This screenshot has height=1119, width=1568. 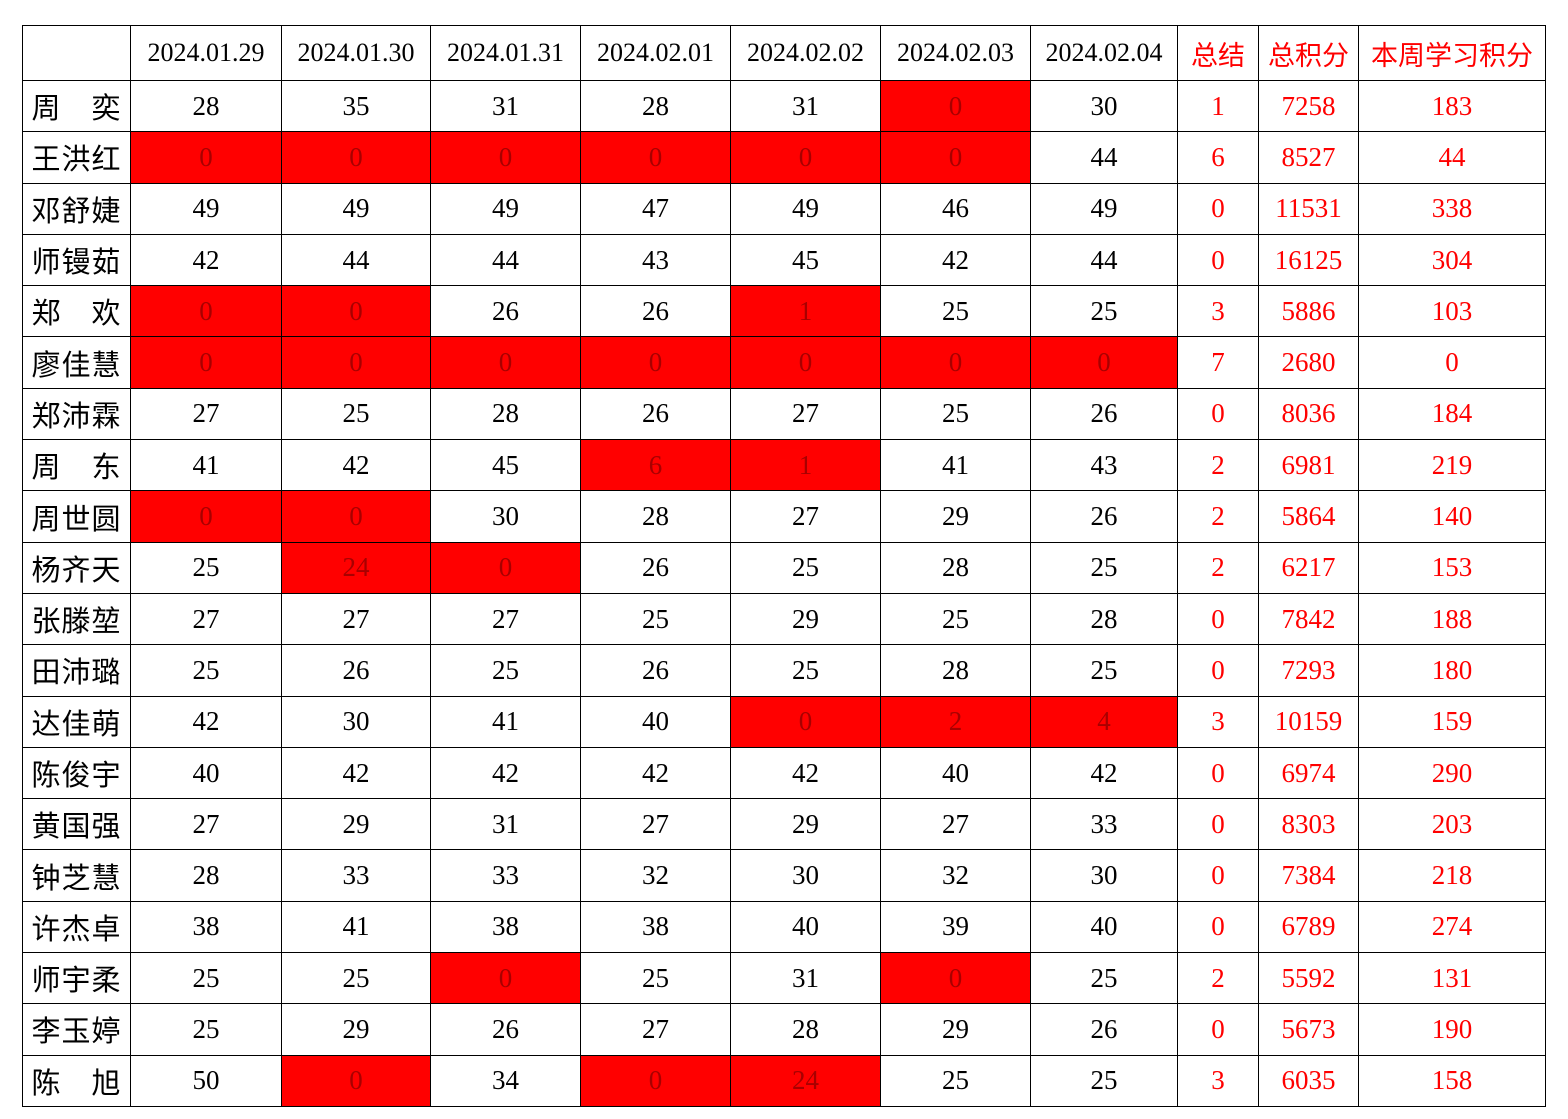 I want to click on summary-count-cell: 3, so click(x=1218, y=721).